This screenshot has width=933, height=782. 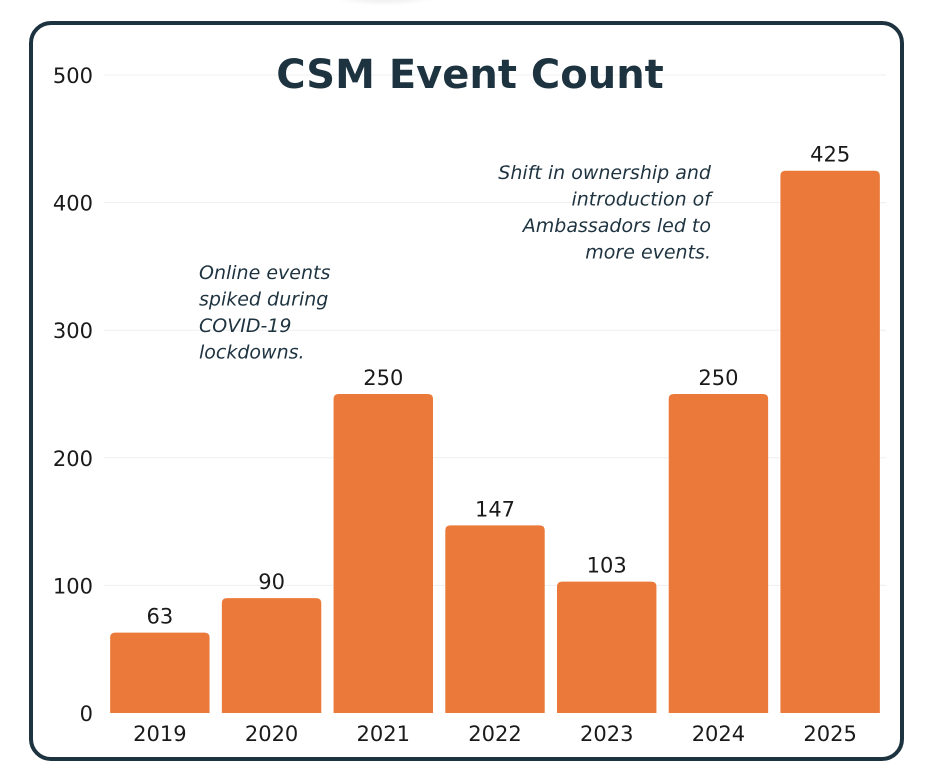 I want to click on annotation-line: COVID-19, so click(x=245, y=326).